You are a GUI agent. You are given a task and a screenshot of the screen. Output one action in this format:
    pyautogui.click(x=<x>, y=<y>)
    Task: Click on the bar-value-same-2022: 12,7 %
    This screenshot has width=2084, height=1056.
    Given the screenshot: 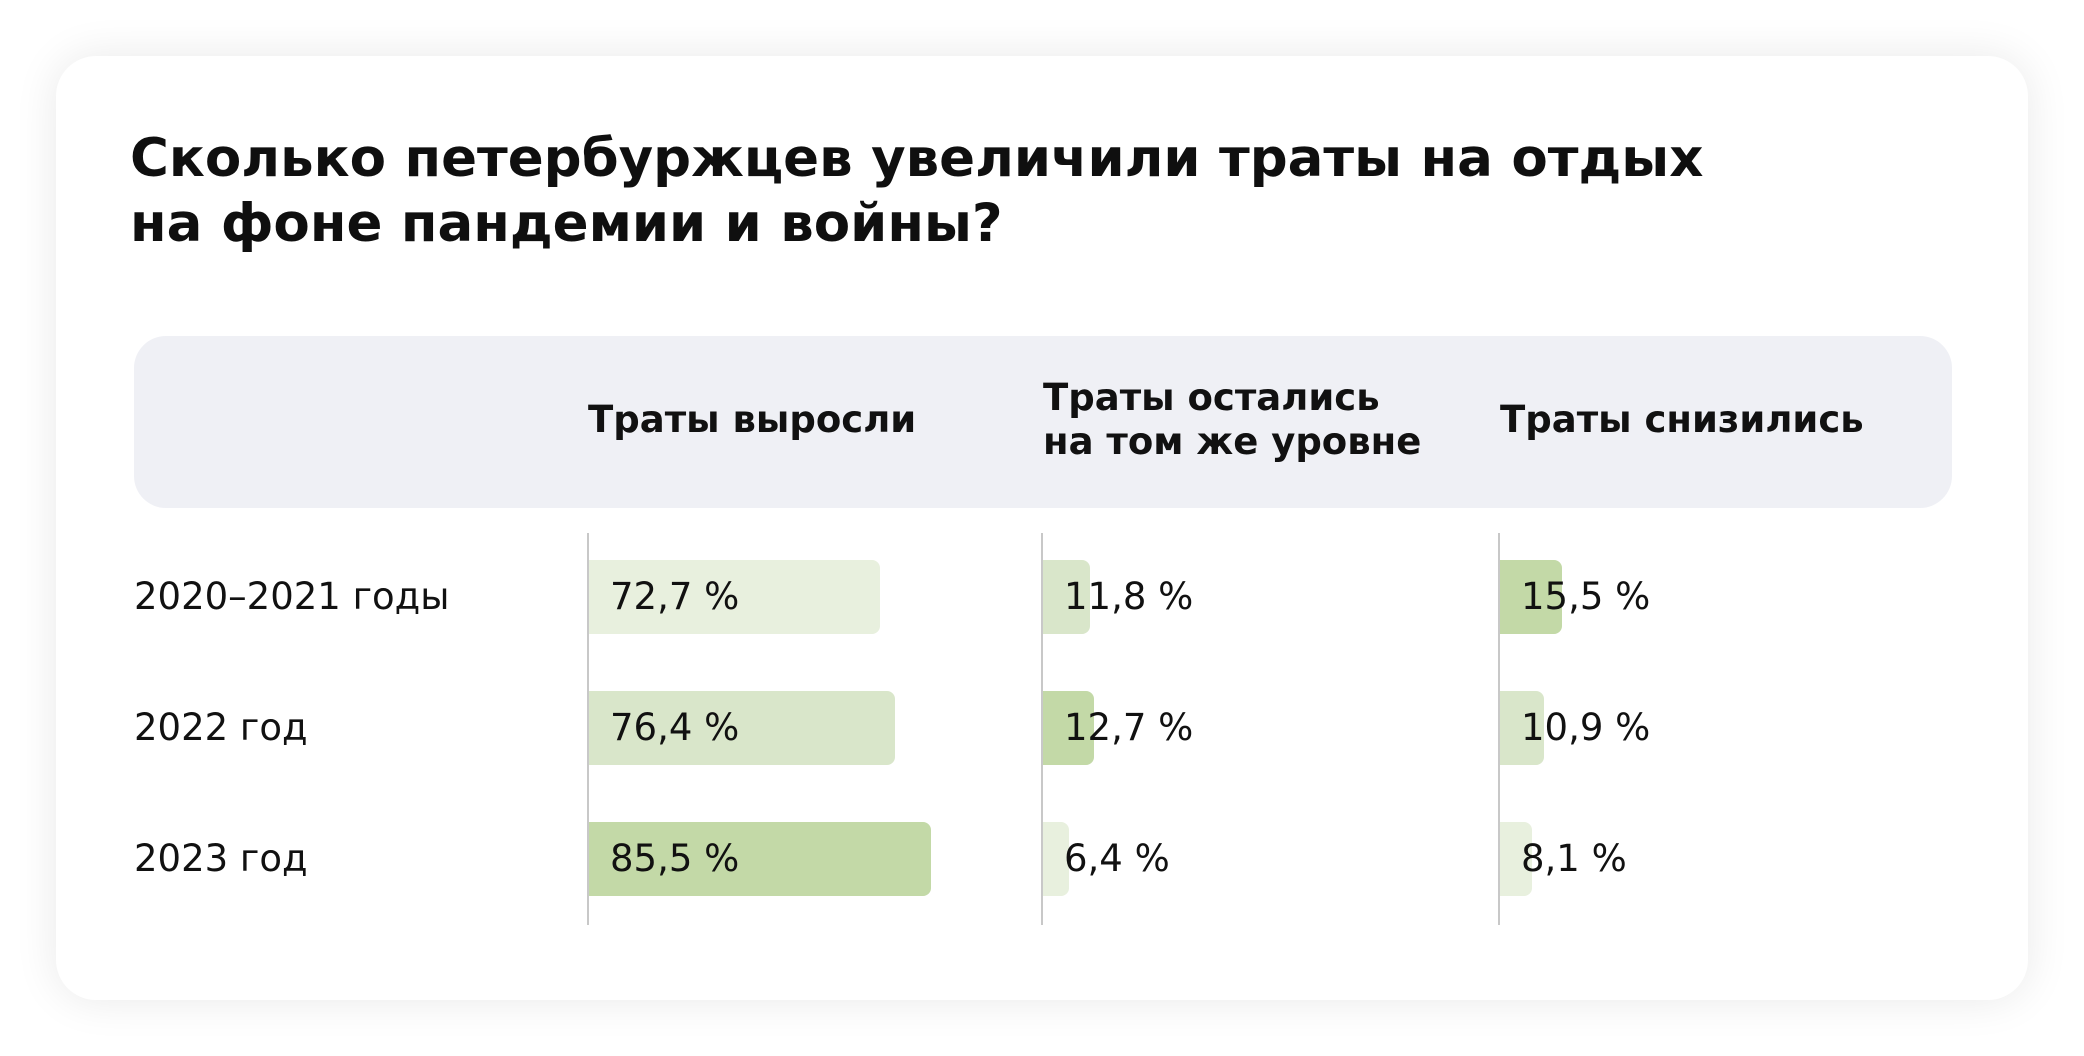 What is the action you would take?
    pyautogui.click(x=1129, y=727)
    